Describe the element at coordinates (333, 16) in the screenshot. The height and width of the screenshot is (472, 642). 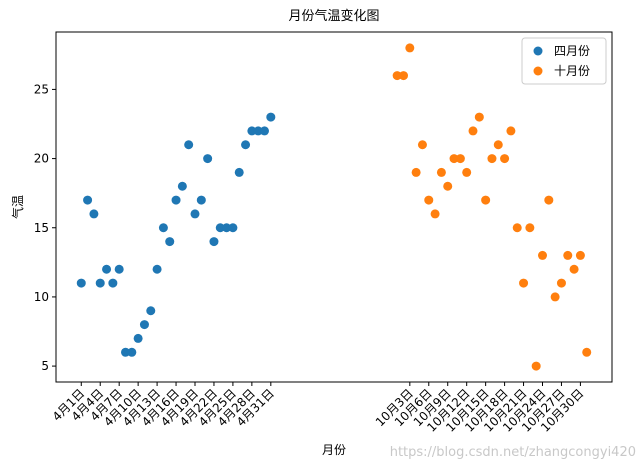
I see `chart-title: 月份气温变化图` at that location.